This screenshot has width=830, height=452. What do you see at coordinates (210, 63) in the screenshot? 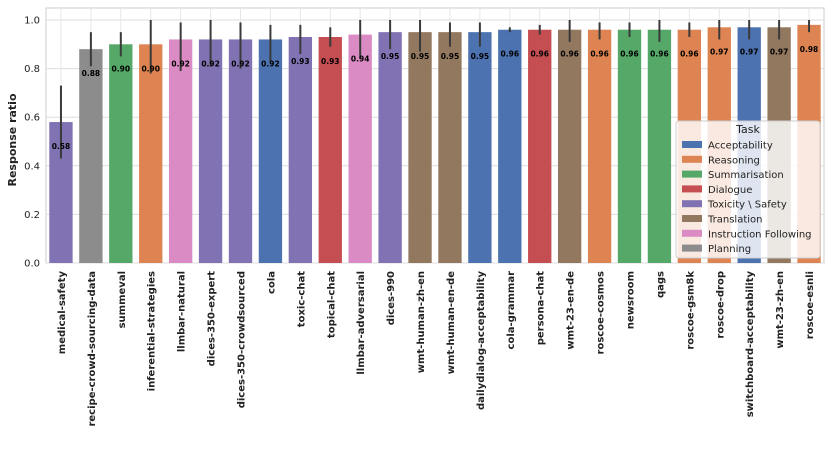
I see `data-label-dices-350-expert: 0.92` at bounding box center [210, 63].